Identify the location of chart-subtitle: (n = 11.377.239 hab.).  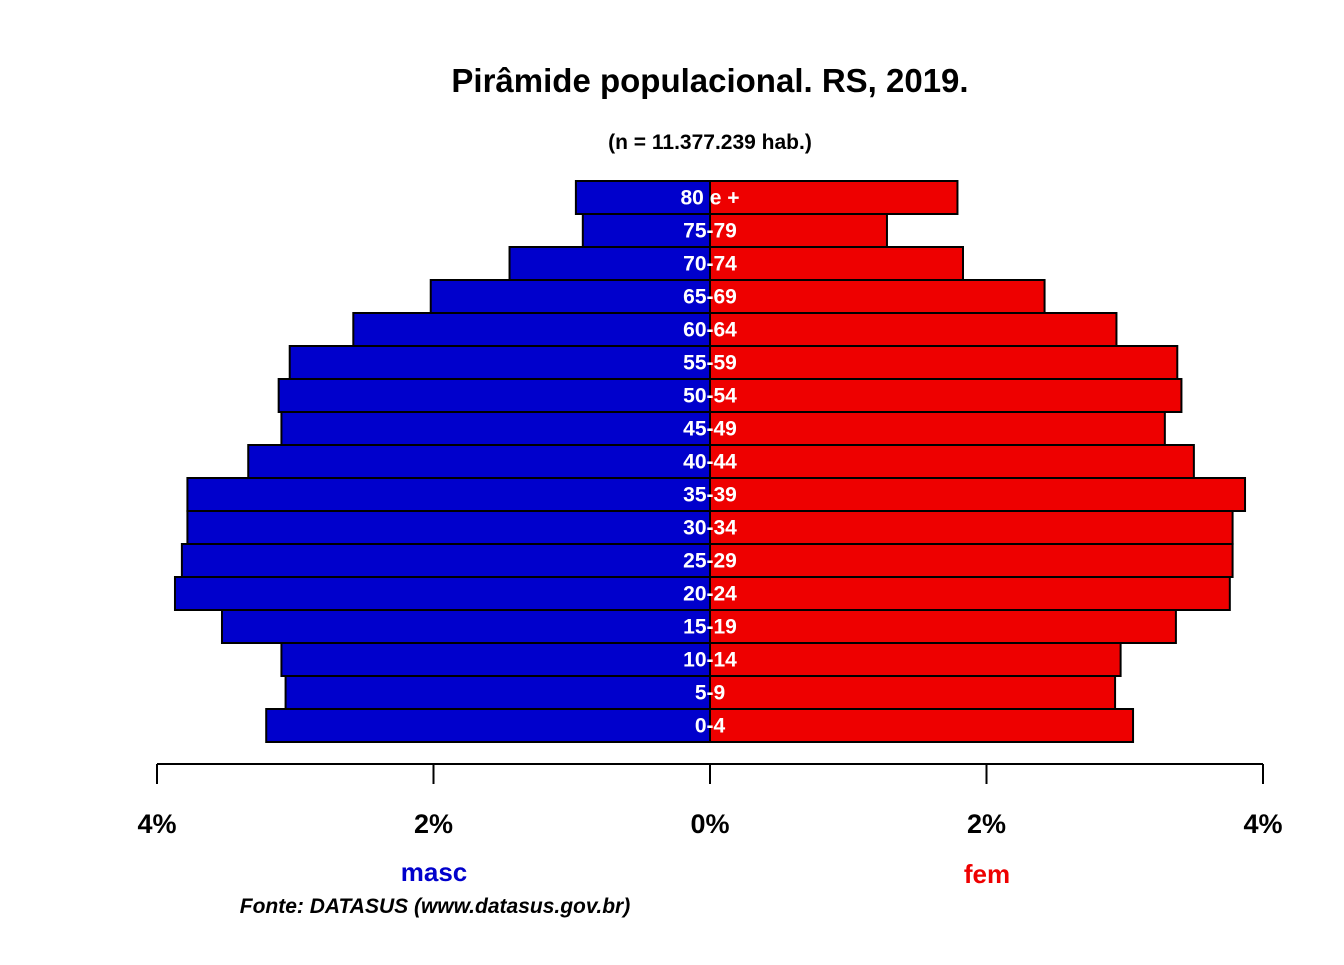
(710, 142).